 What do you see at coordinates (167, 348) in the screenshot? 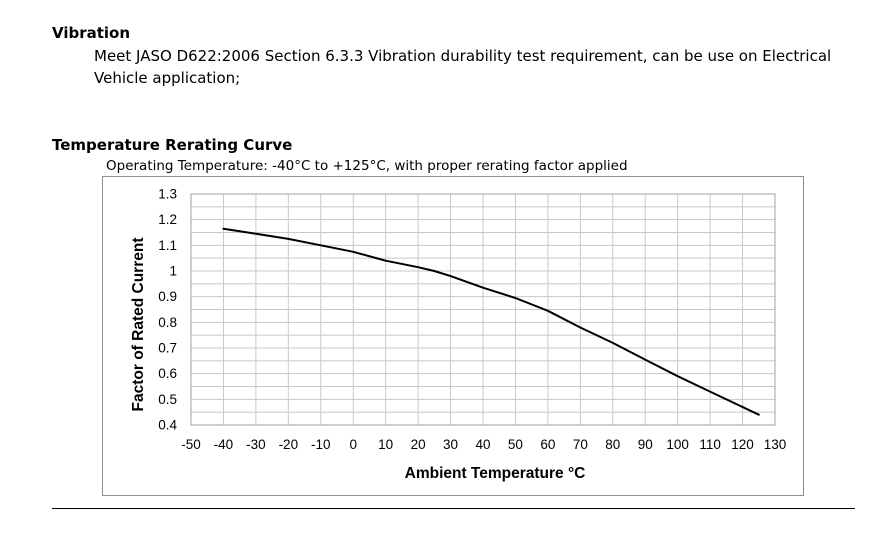
I see `y-tick-label: 0.7` at bounding box center [167, 348].